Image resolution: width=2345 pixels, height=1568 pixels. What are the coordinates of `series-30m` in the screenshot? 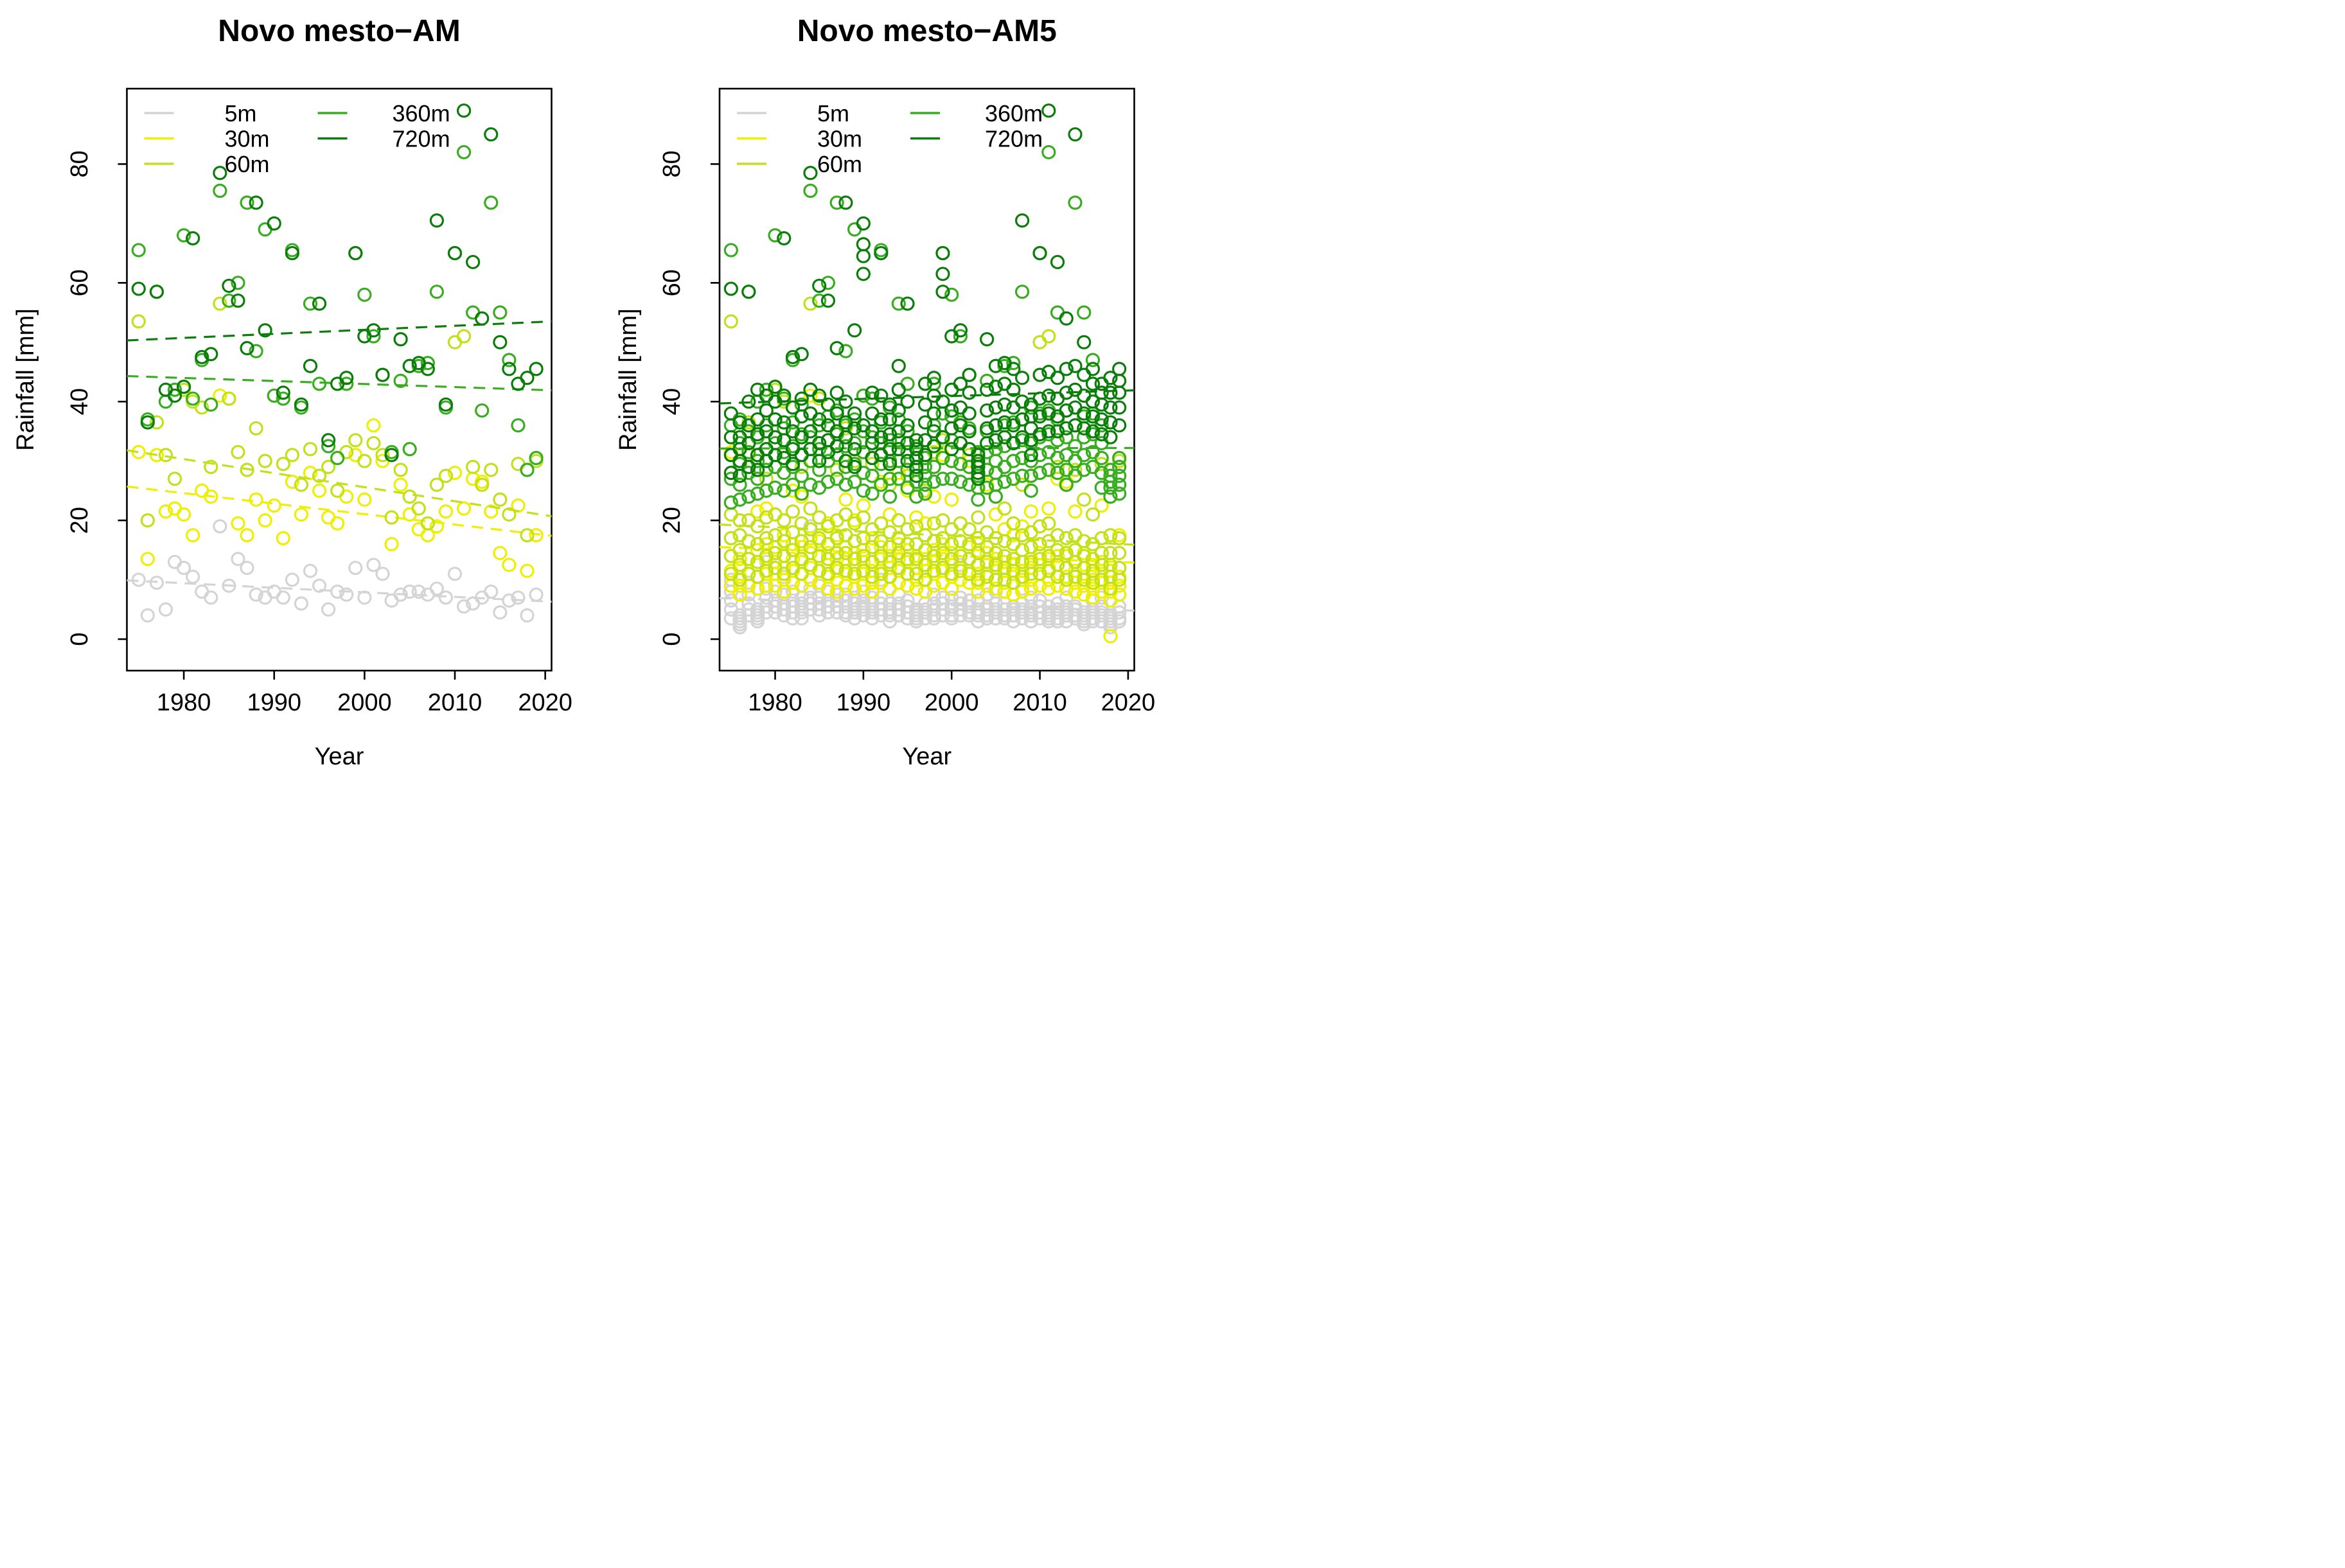 It's located at (339, 483).